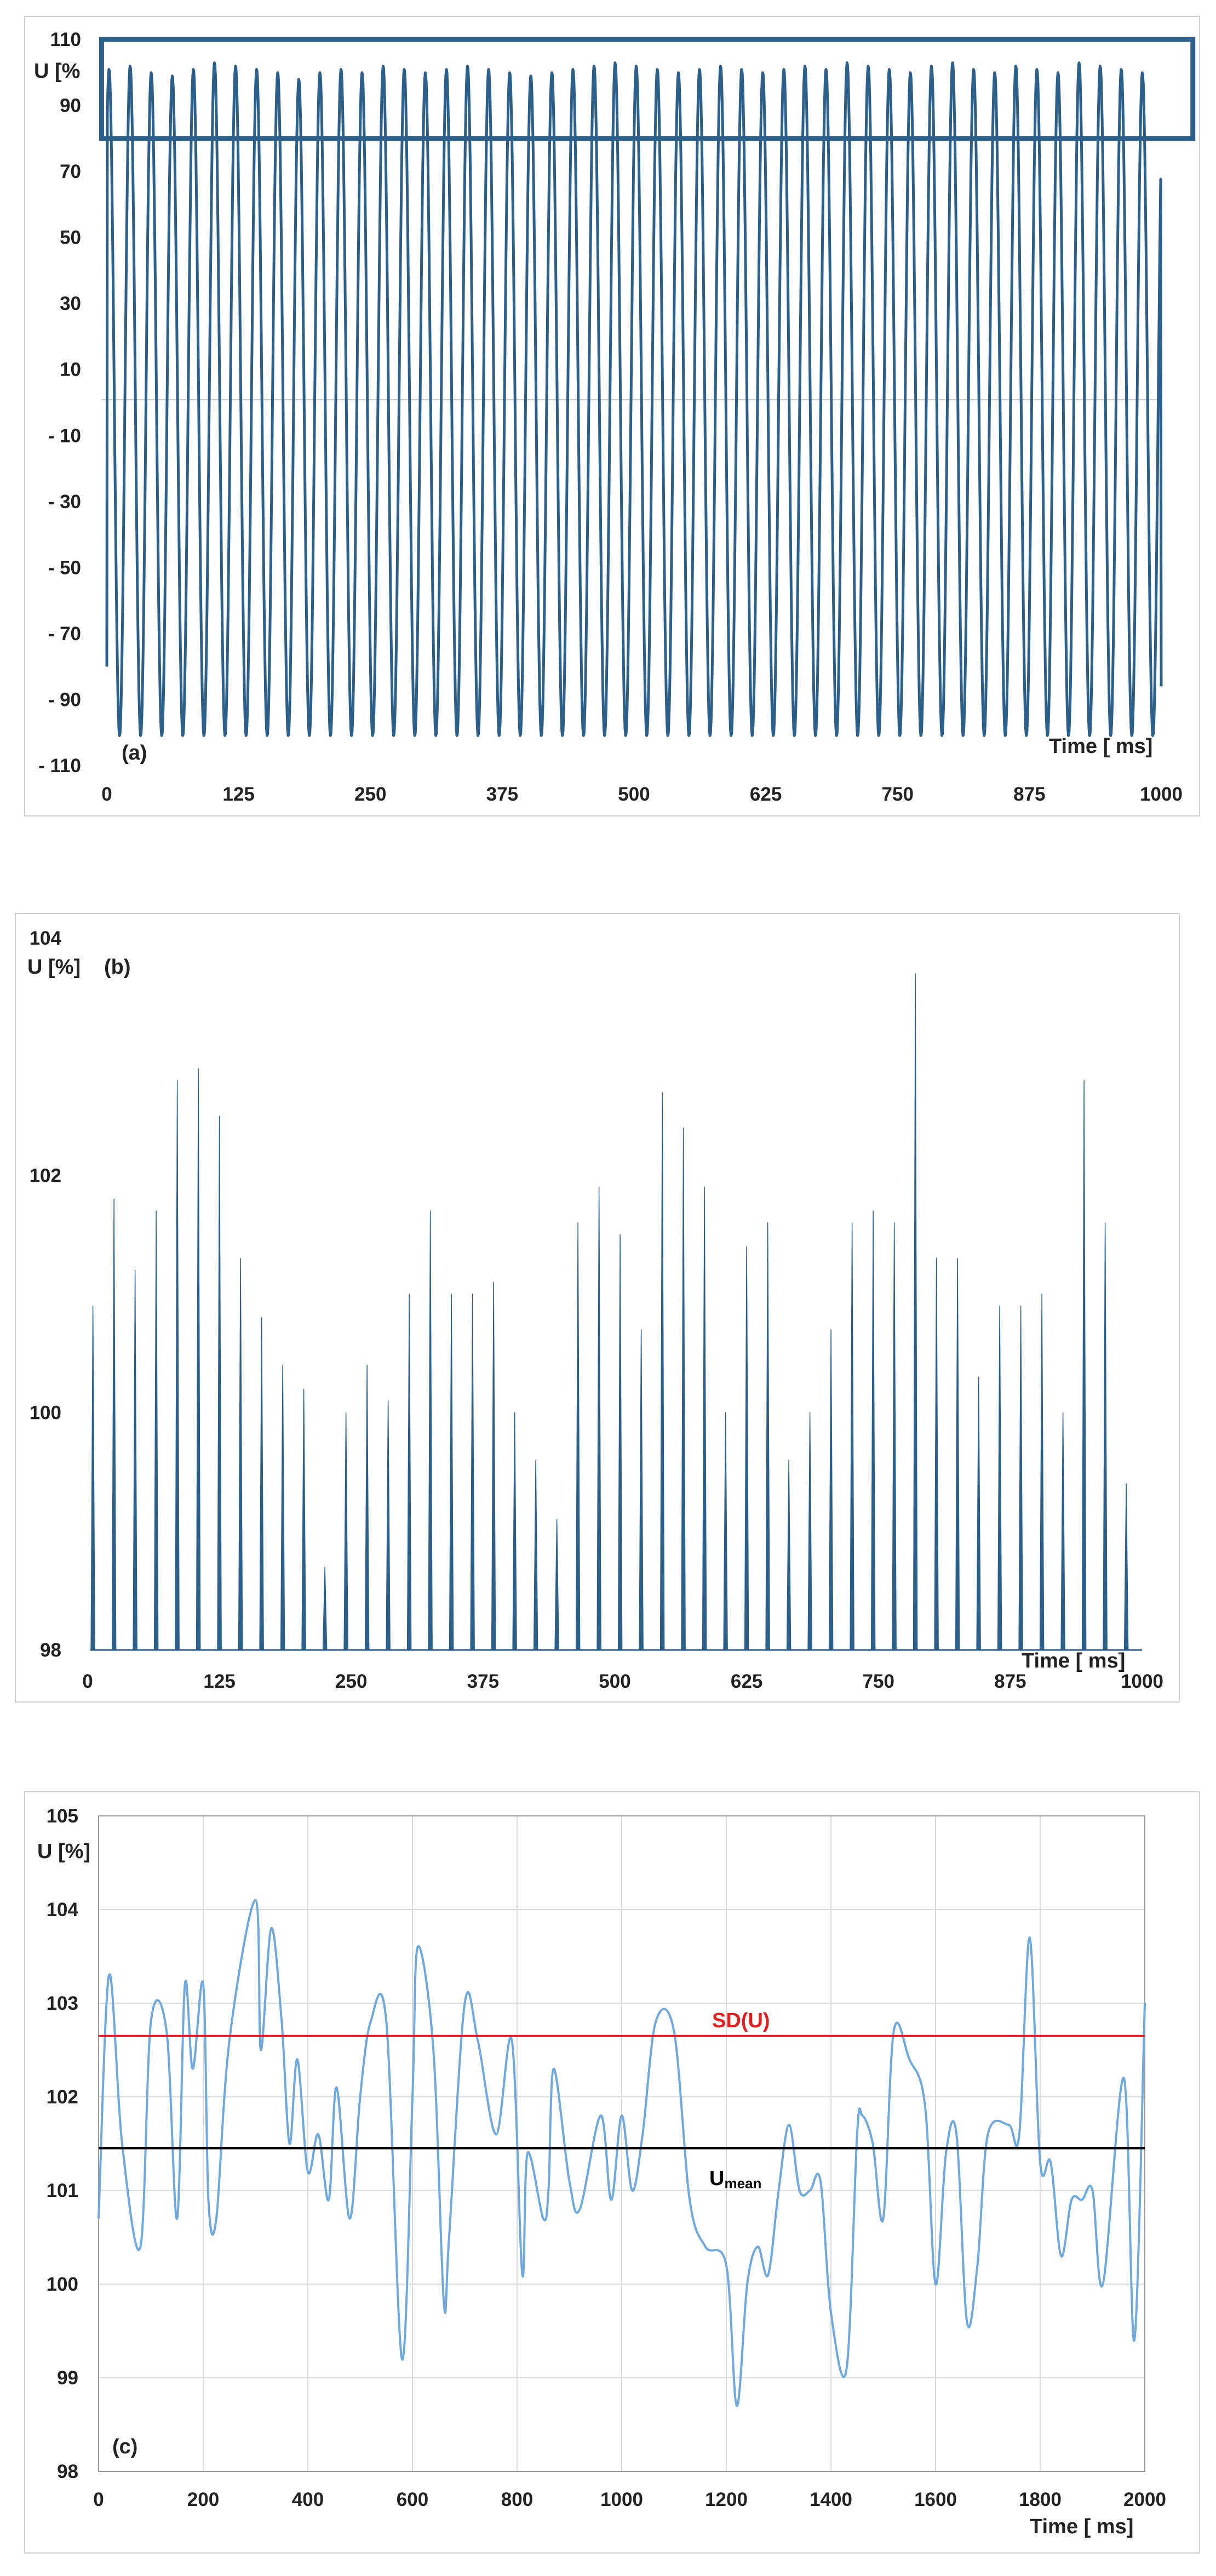 This screenshot has height=2576, width=1216. I want to click on panel-c-x-tick: 2000, so click(1144, 2500).